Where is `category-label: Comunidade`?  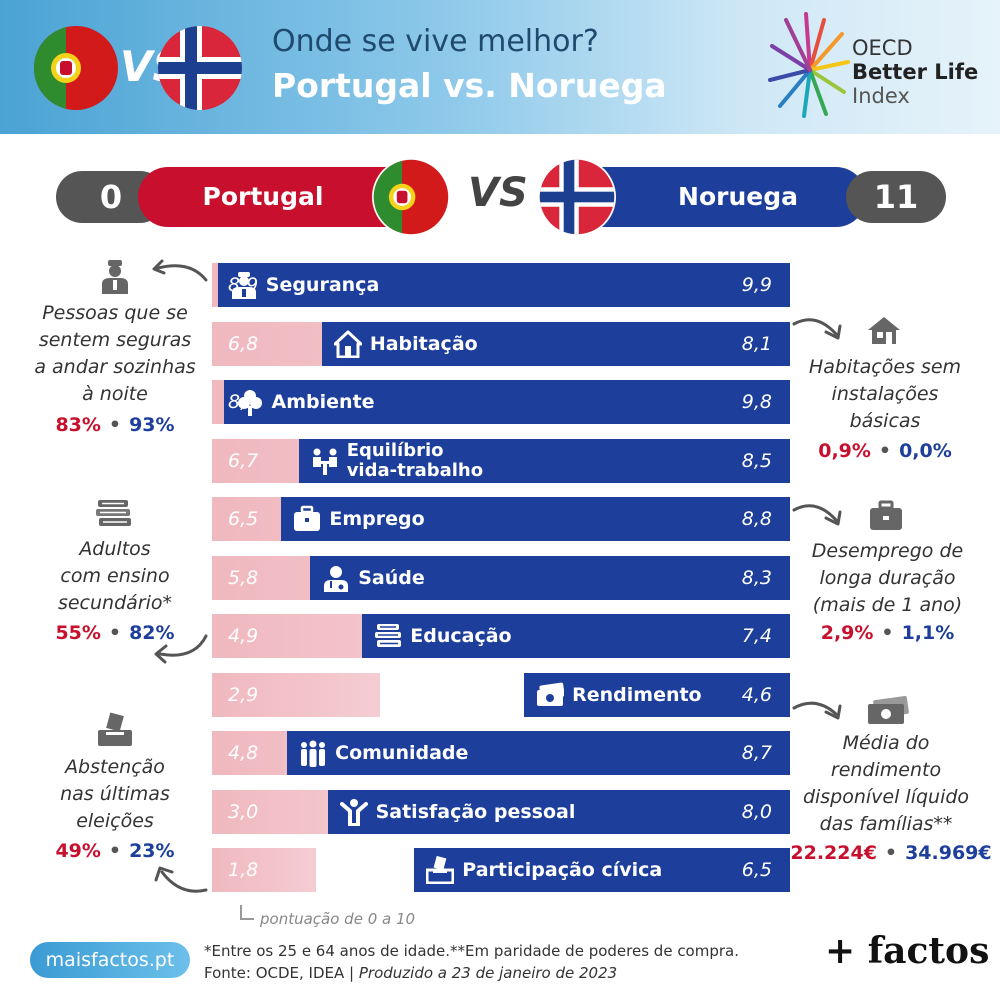 category-label: Comunidade is located at coordinates (383, 753).